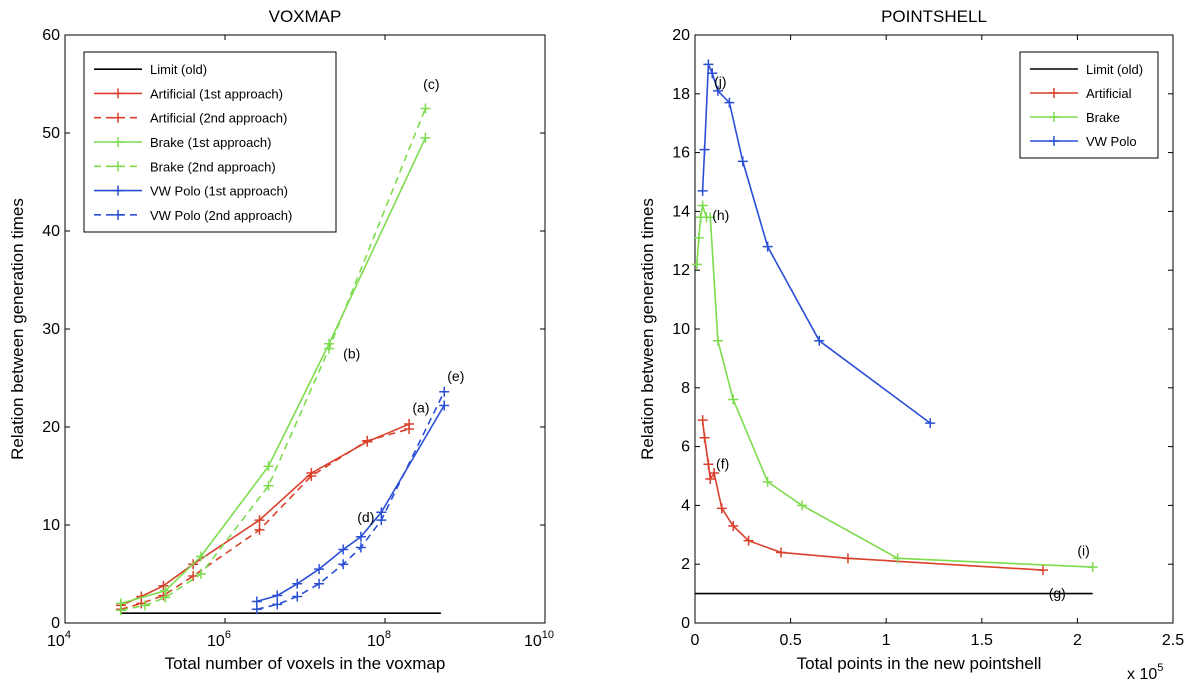  I want to click on x-tick-label: 1, so click(886, 640).